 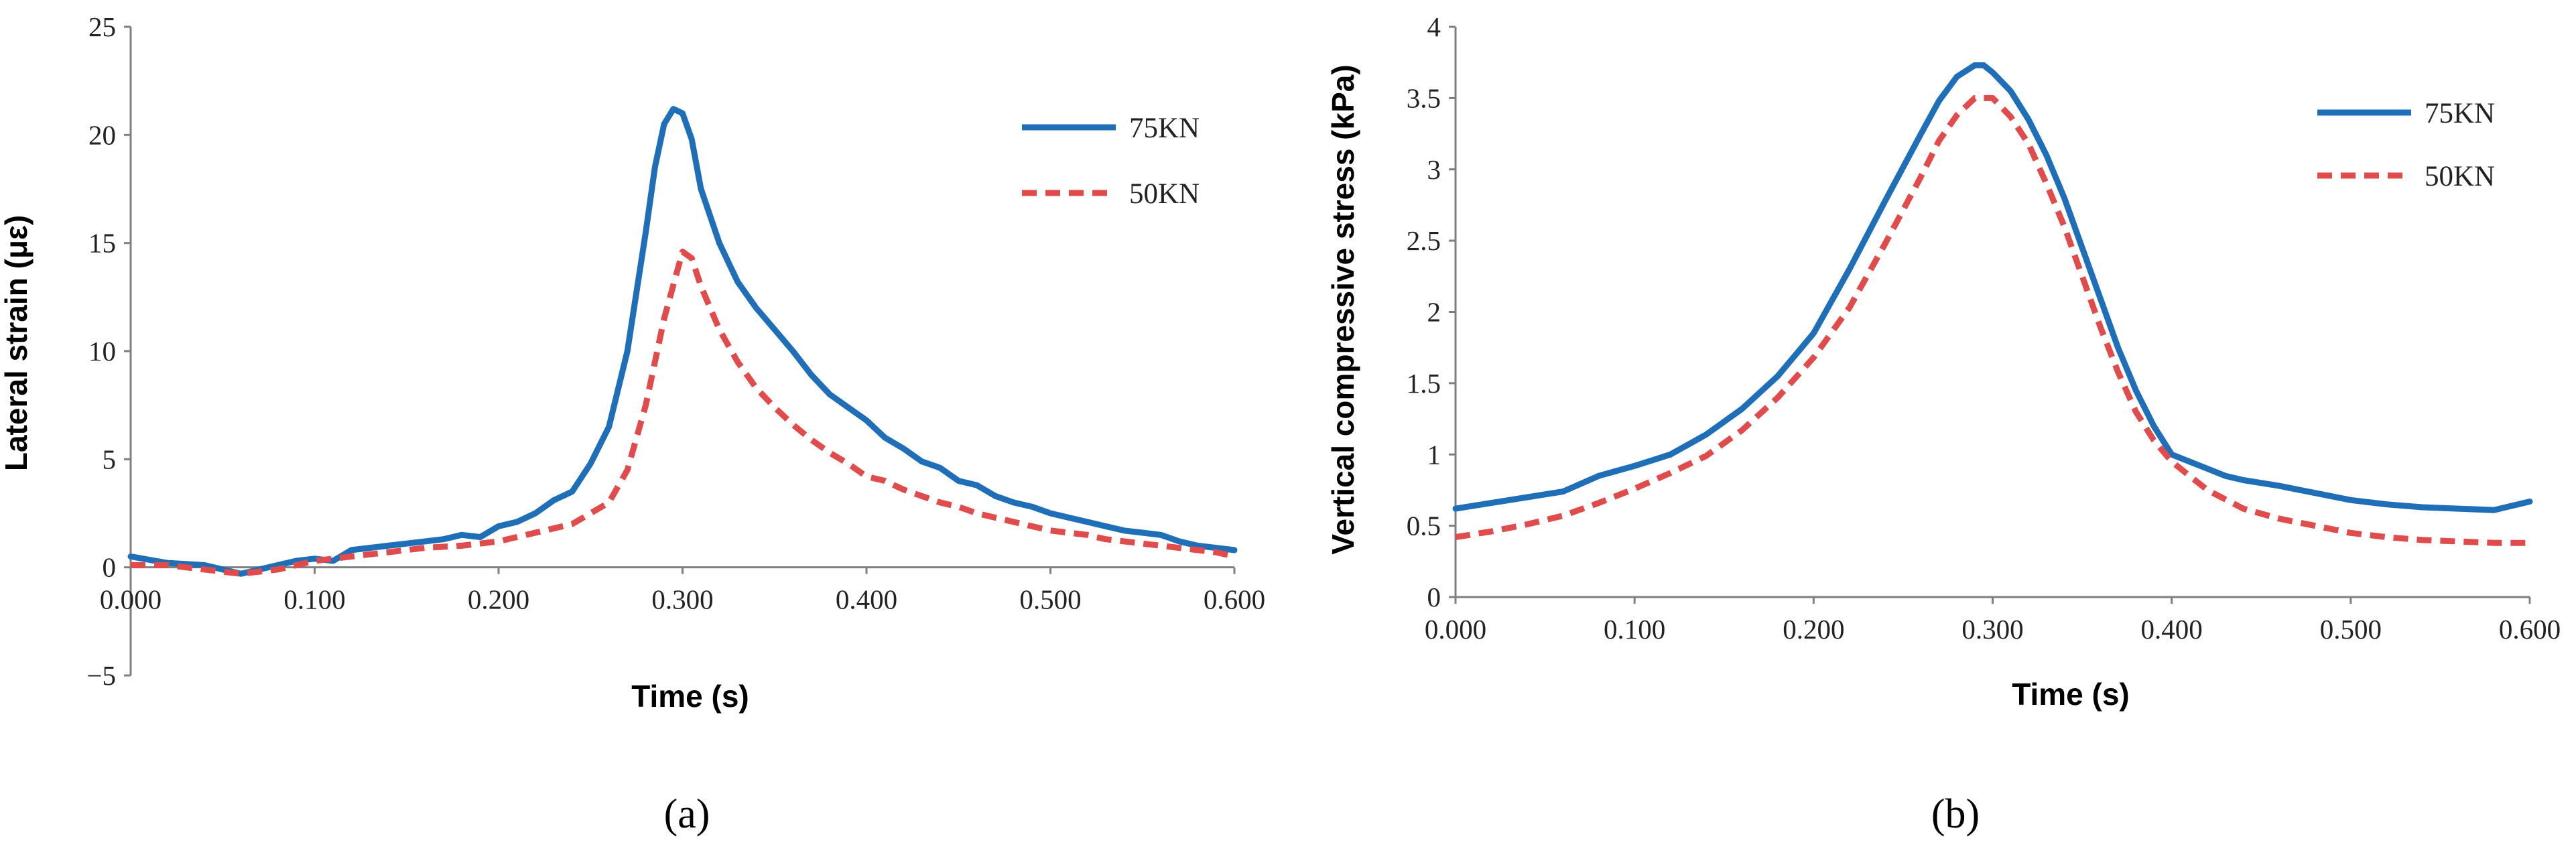 I want to click on y-tick-label: 4, so click(x=1434, y=26).